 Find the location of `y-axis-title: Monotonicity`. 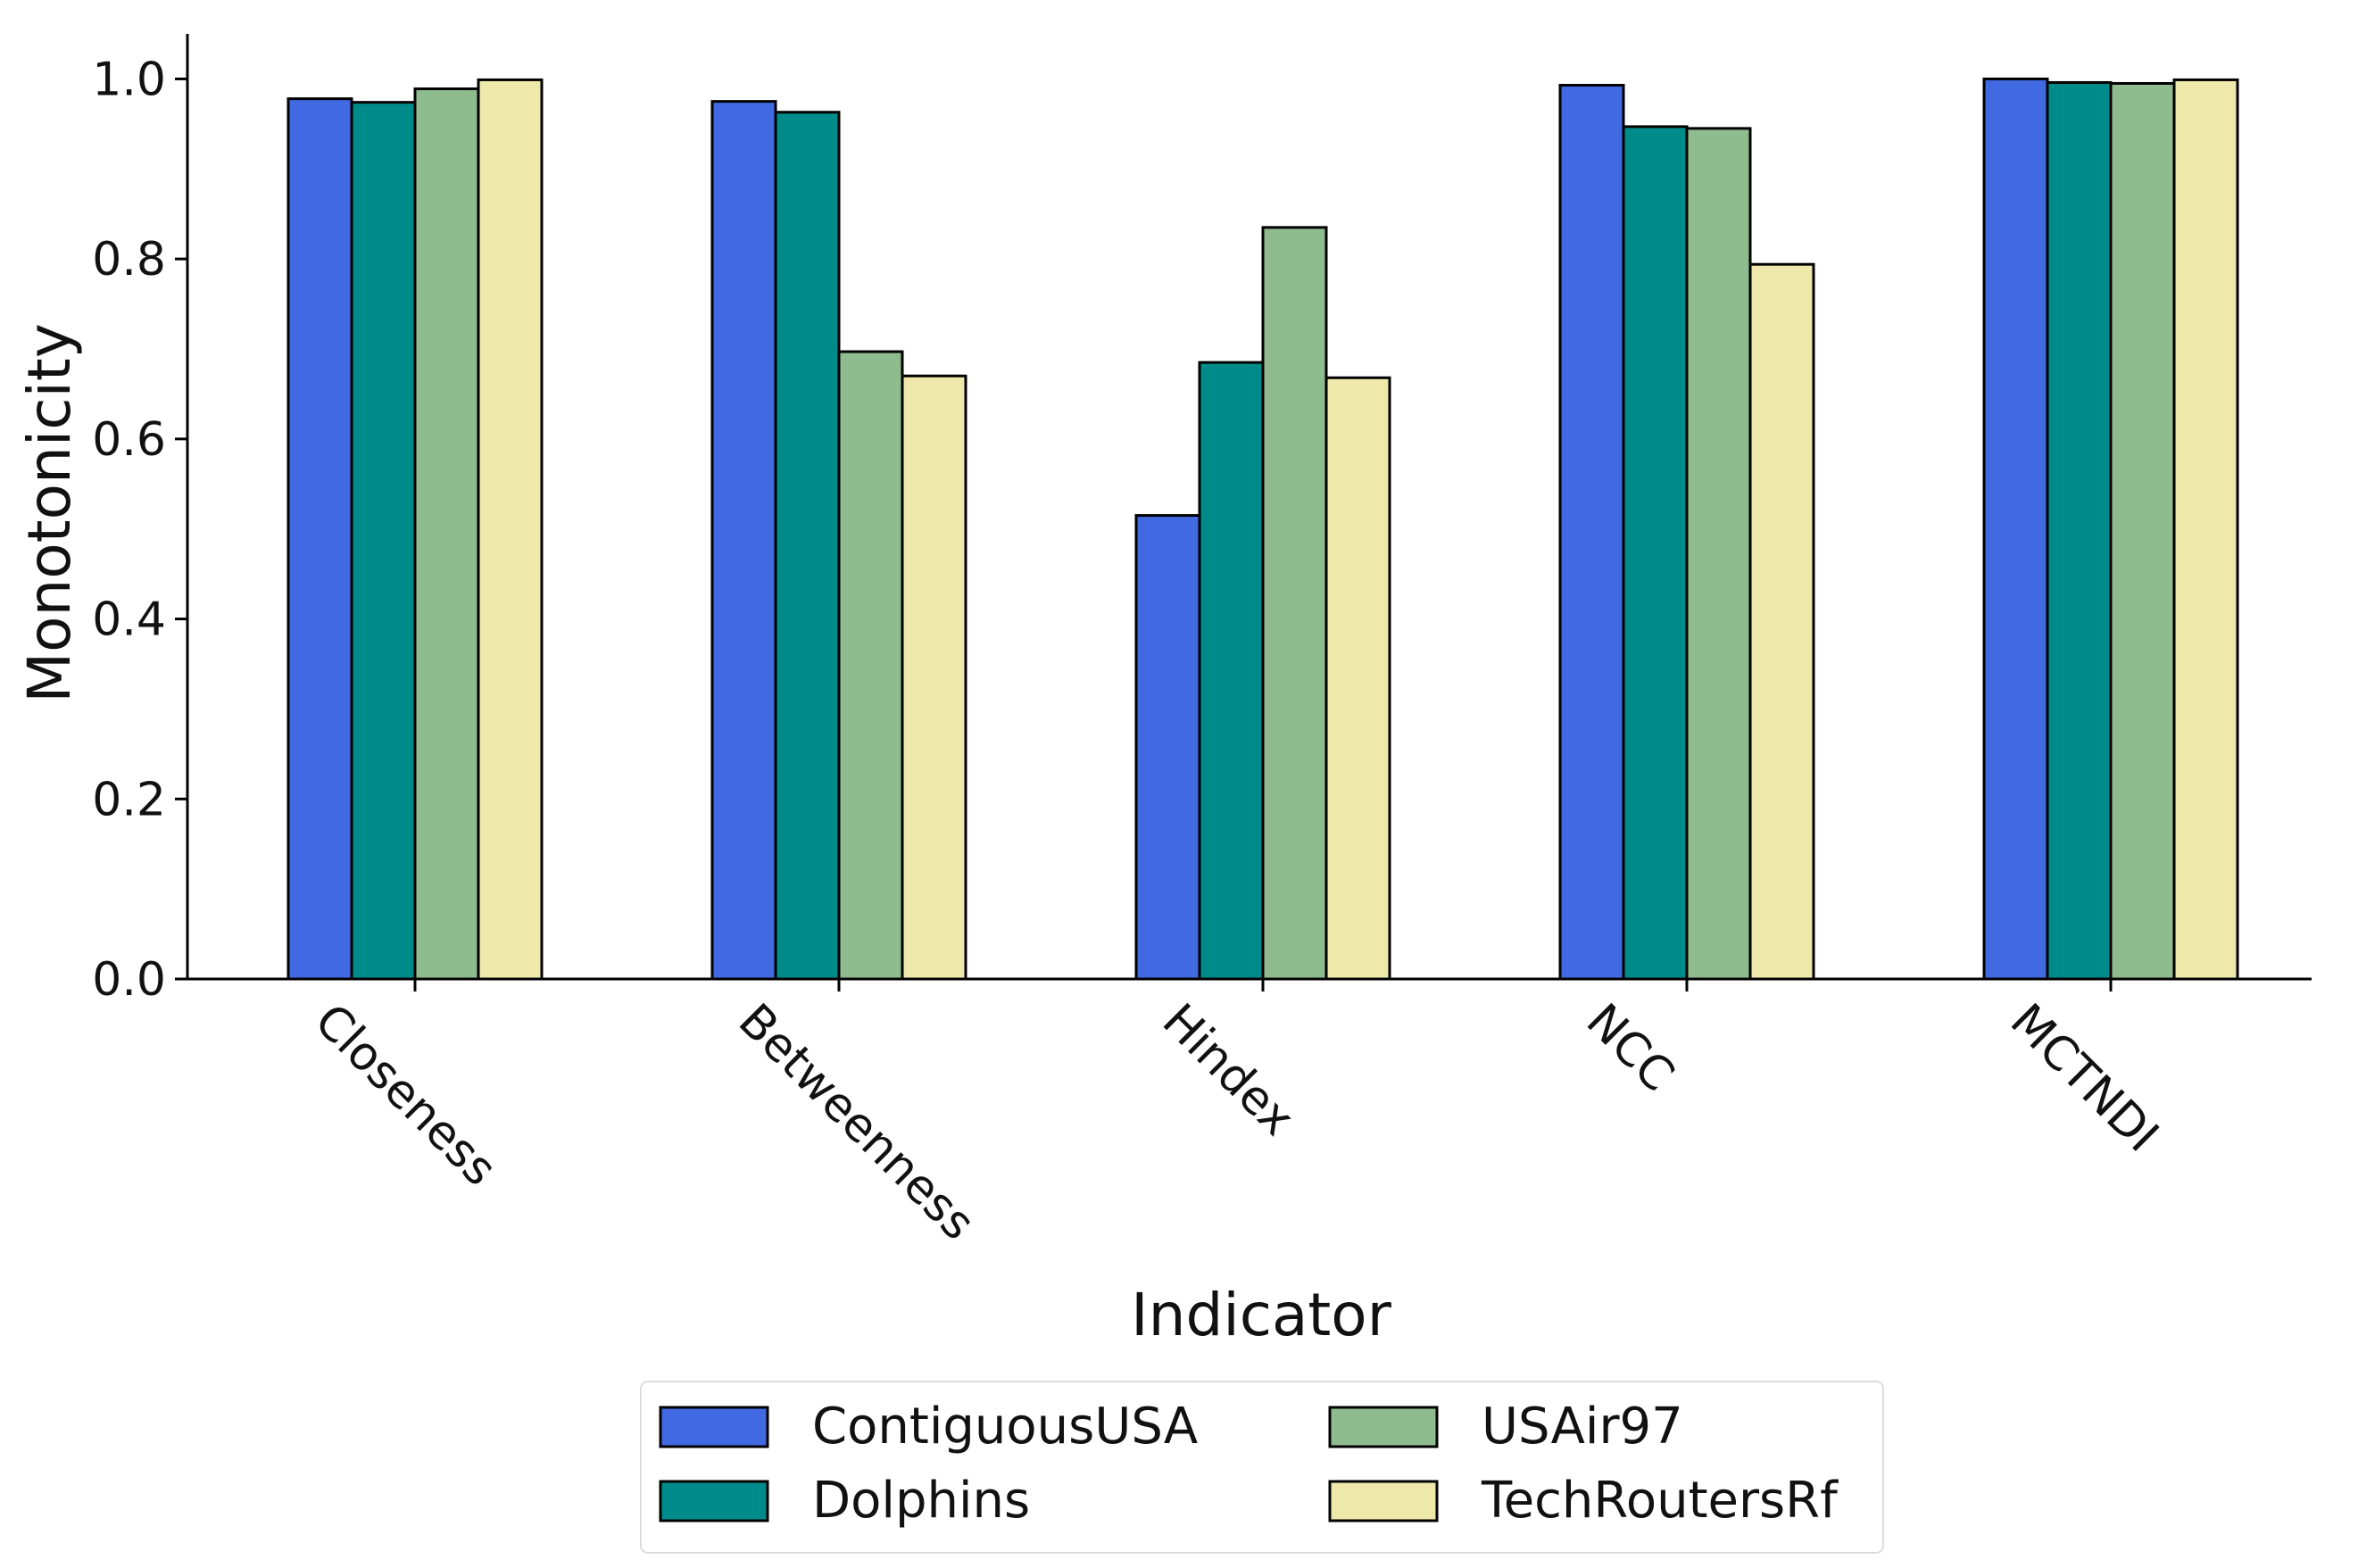

y-axis-title: Monotonicity is located at coordinates (50, 513).